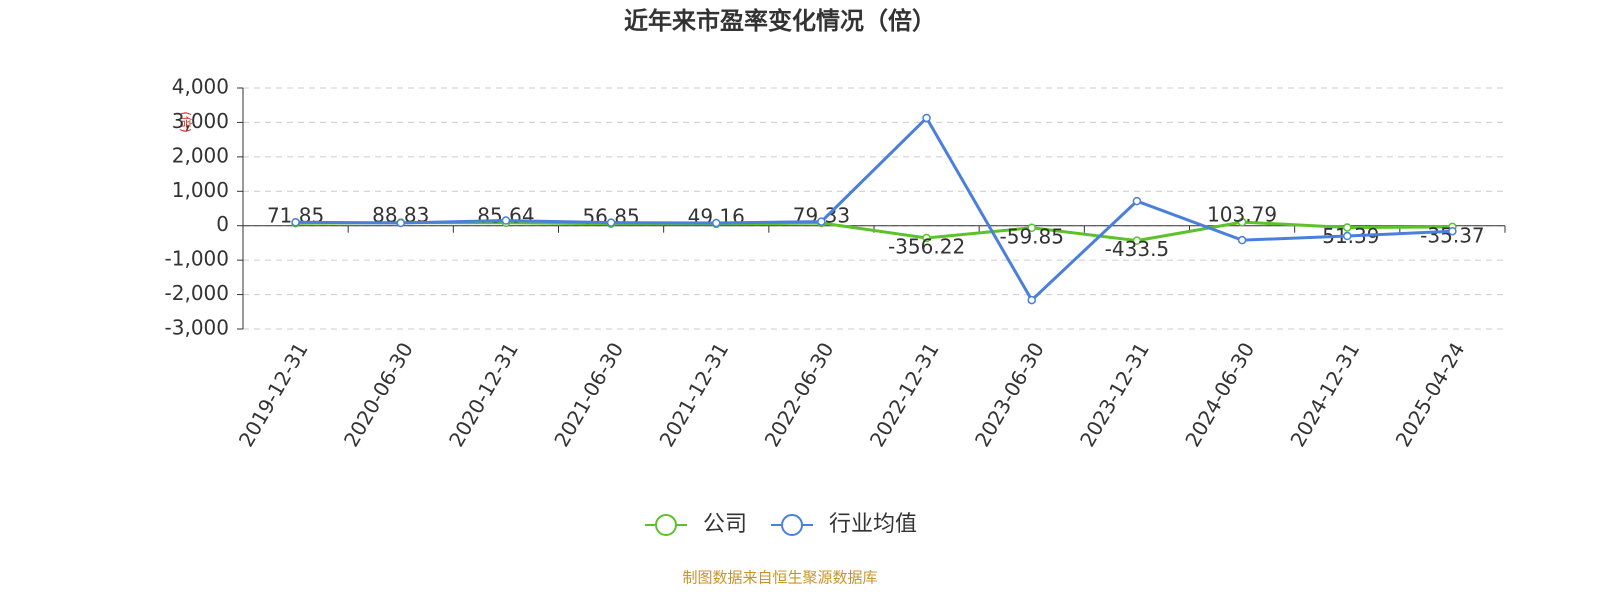 Image resolution: width=1600 pixels, height=600 pixels. I want to click on y-tick-label: -3,000, so click(197, 328).